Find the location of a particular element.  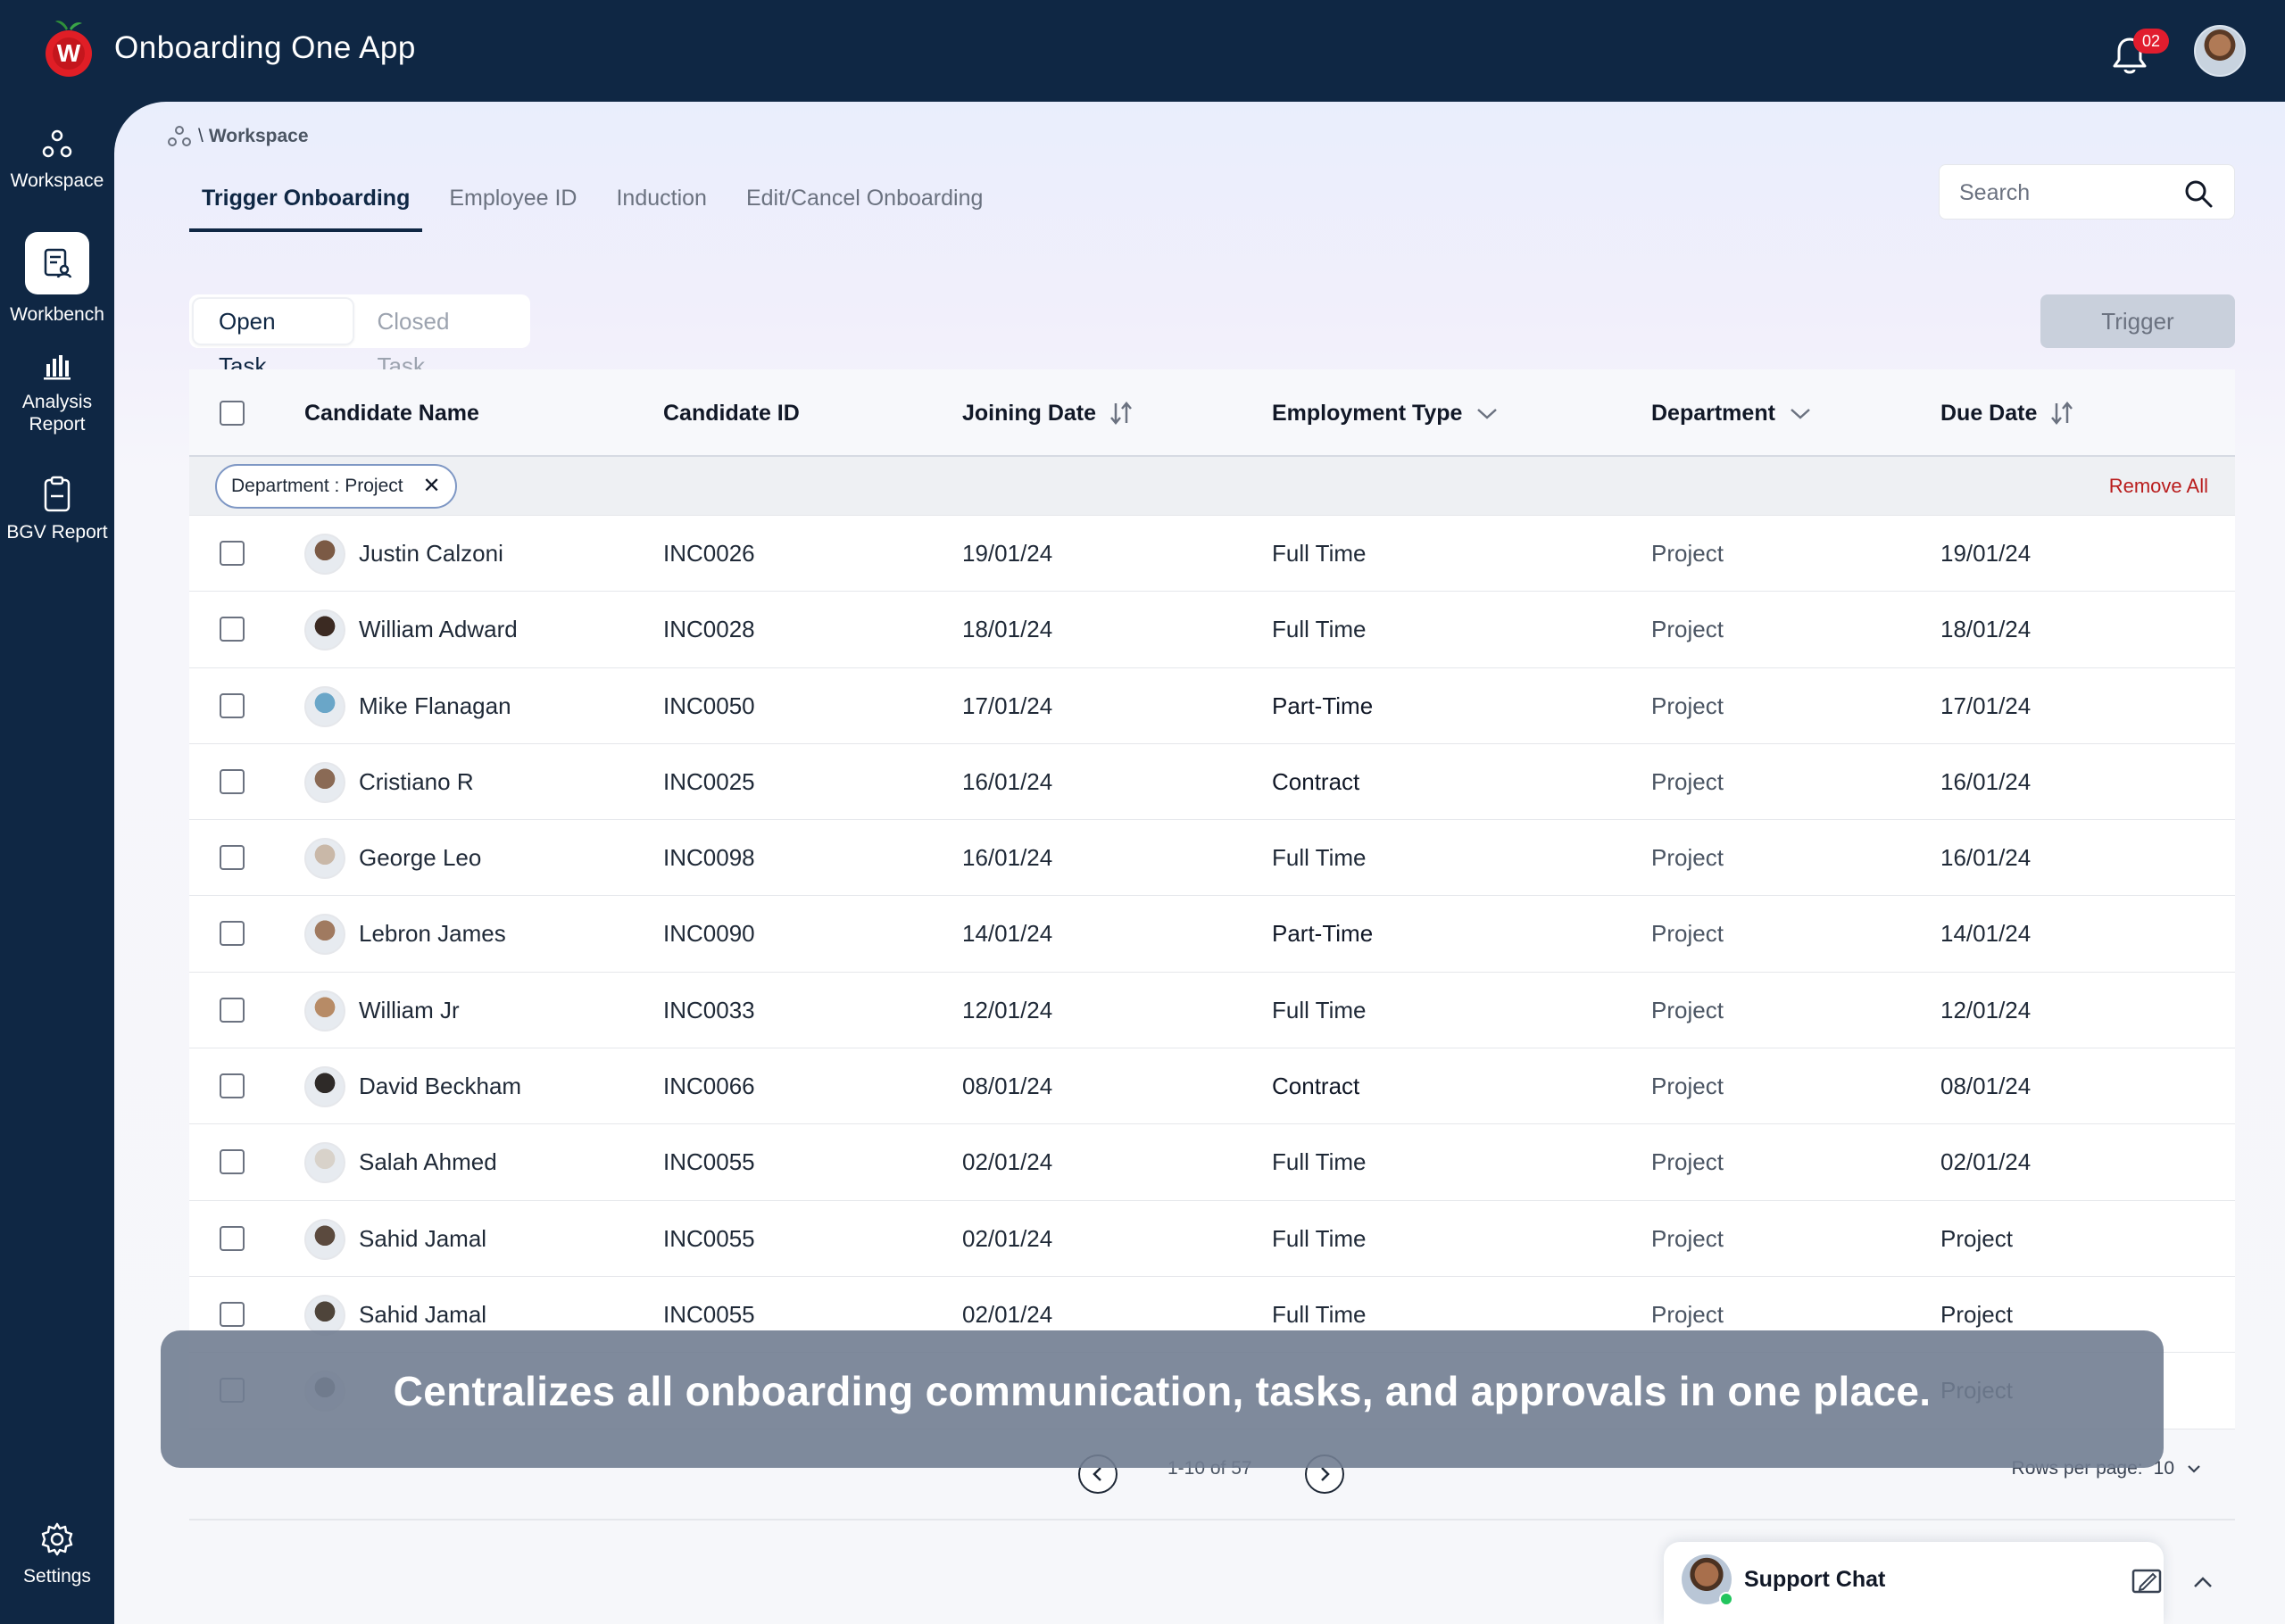

sidebar-item-analysis-report: Analysis Report is located at coordinates (57, 391).